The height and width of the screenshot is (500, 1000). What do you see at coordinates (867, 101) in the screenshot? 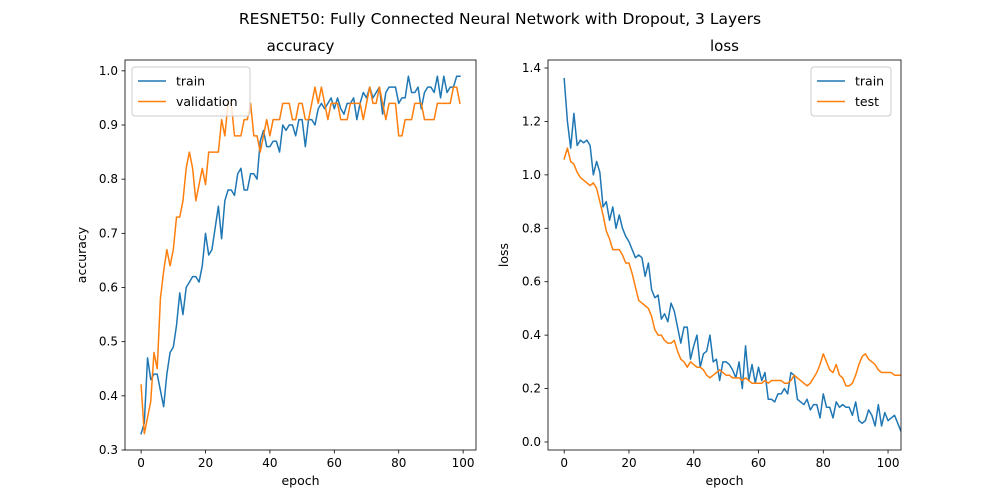
I see `loss-legend-label-test: test` at bounding box center [867, 101].